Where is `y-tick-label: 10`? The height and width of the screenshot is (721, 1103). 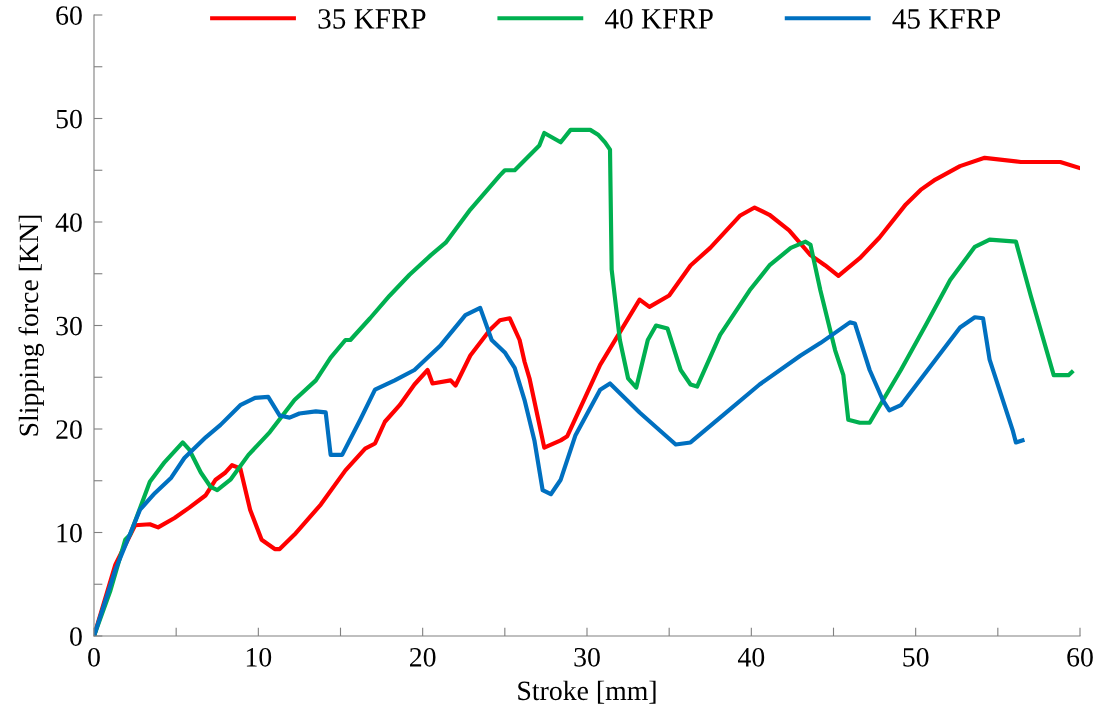 y-tick-label: 10 is located at coordinates (69, 533).